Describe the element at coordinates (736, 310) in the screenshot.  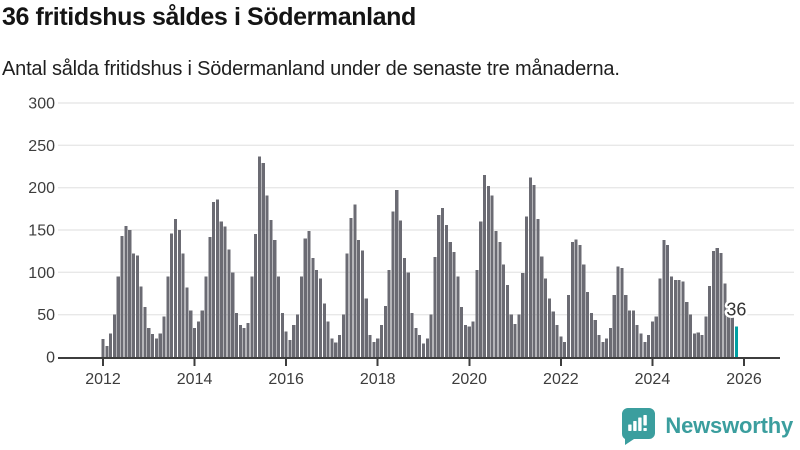
I see `highlight-value-label: 36` at that location.